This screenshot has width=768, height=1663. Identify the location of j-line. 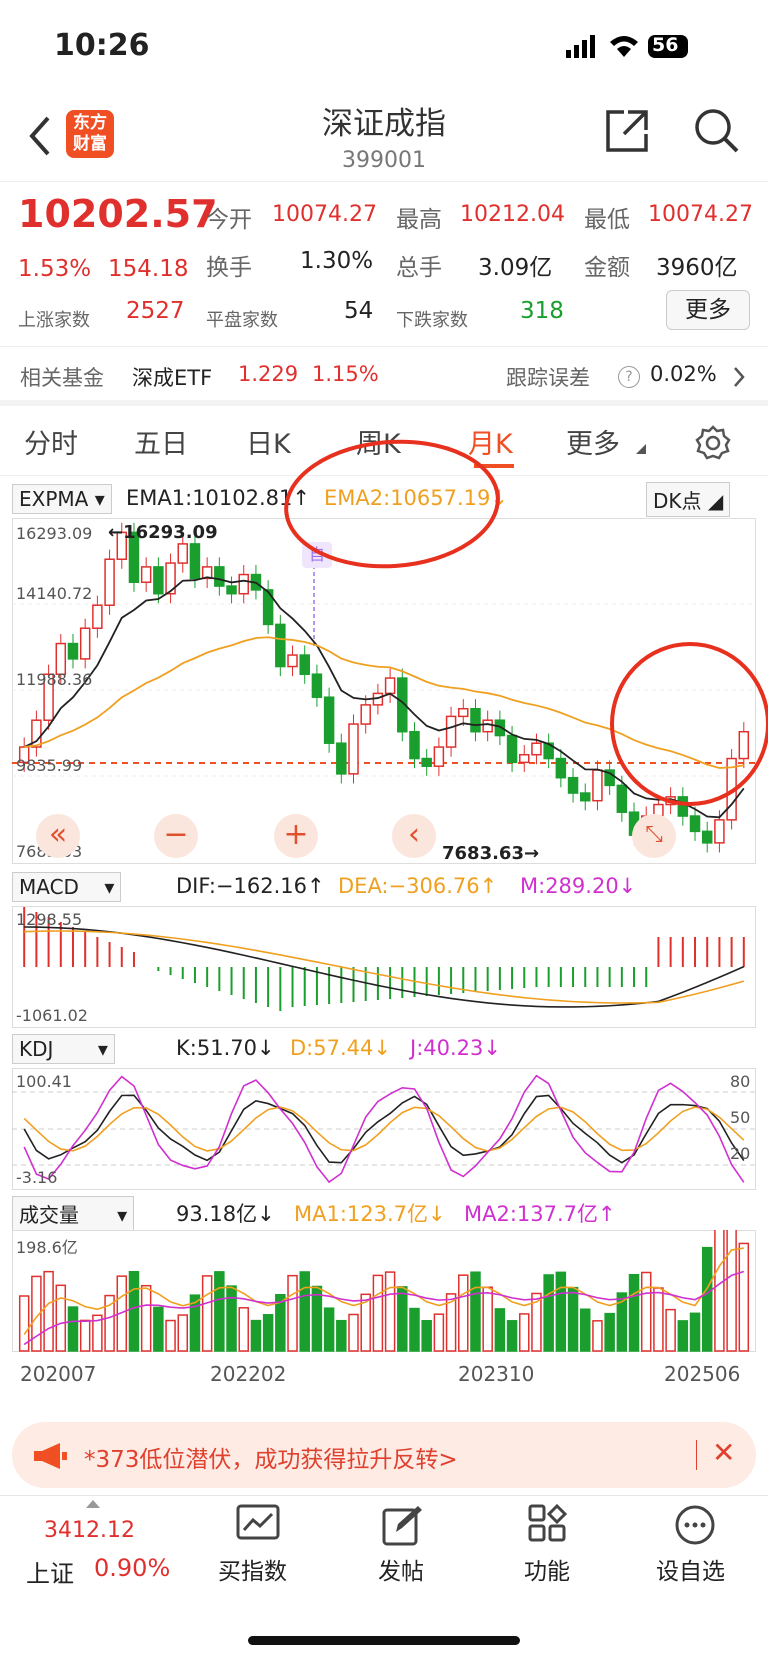
(384, 1129).